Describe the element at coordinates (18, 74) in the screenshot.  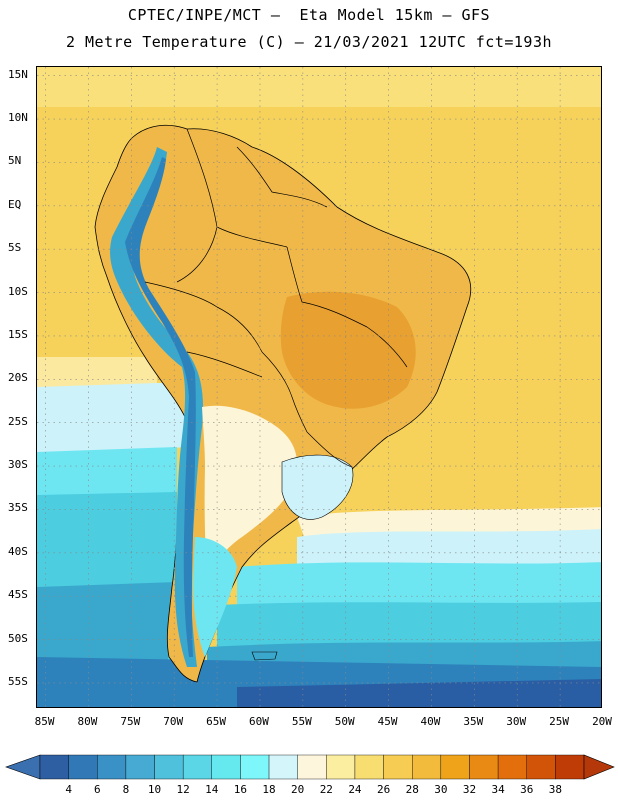
I see `latitude-label: 15N` at that location.